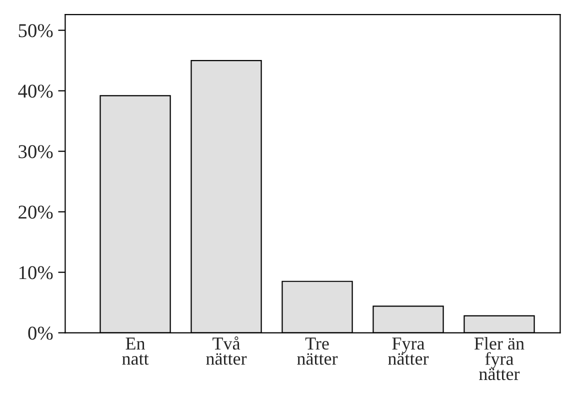 The image size is (567, 416). I want to click on x-tick-label: Tre nätter, so click(317, 351).